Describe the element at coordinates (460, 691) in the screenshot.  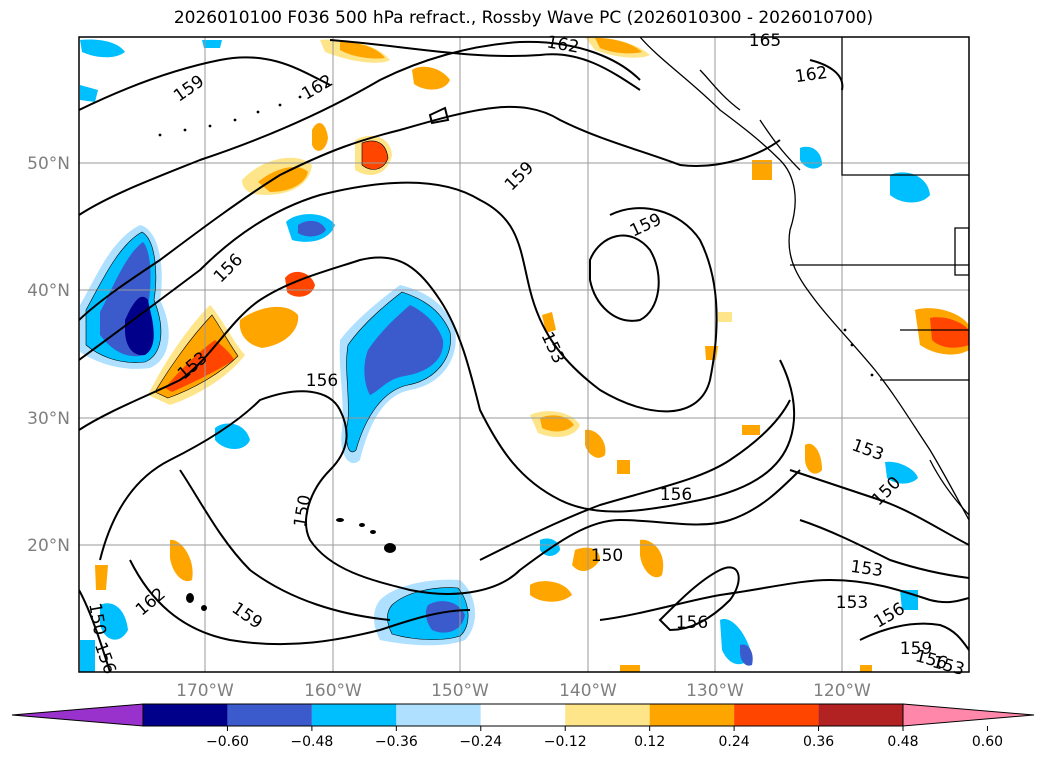
I see `lon-label: 150°W` at that location.